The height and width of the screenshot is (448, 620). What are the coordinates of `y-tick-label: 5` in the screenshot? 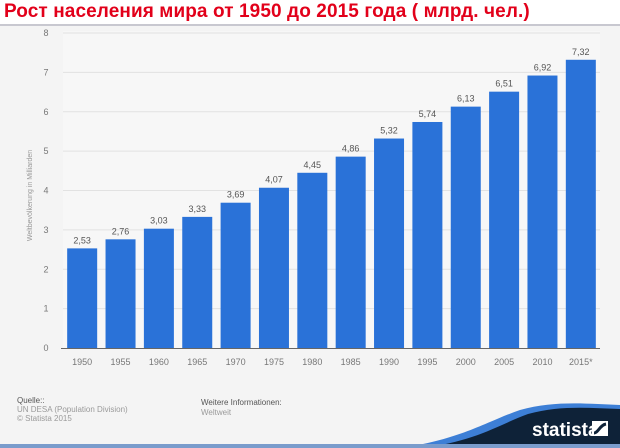 It's located at (45, 151).